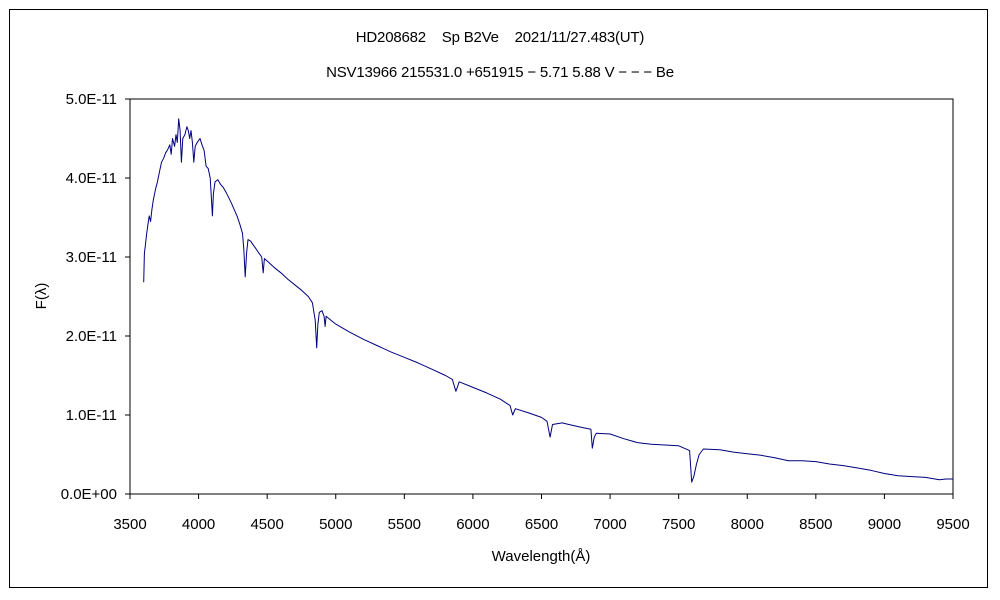  What do you see at coordinates (472, 524) in the screenshot?
I see `x-tick-label: 6000` at bounding box center [472, 524].